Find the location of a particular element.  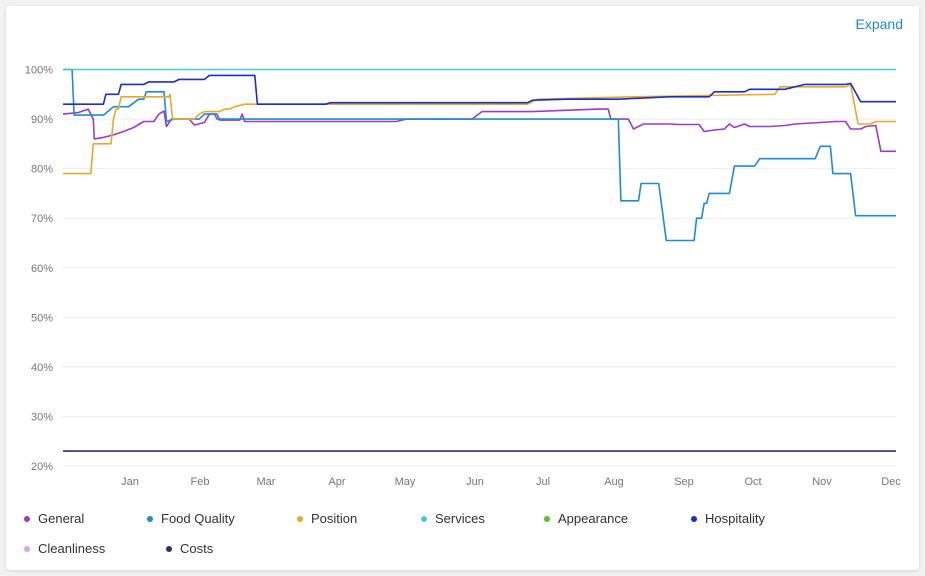

legend-item-services: Services is located at coordinates (453, 518).